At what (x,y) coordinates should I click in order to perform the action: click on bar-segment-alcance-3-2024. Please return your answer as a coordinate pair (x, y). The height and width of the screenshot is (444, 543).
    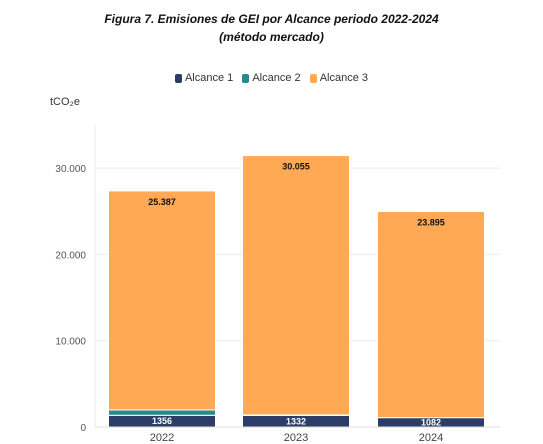
    Looking at the image, I should click on (431, 314).